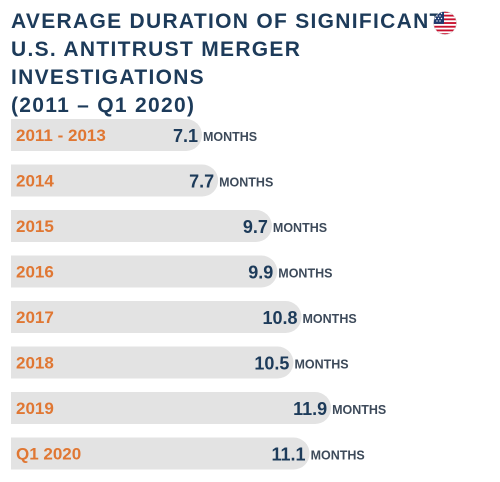 Image resolution: width=500 pixels, height=482 pixels. I want to click on category-label: 2018, so click(35, 363).